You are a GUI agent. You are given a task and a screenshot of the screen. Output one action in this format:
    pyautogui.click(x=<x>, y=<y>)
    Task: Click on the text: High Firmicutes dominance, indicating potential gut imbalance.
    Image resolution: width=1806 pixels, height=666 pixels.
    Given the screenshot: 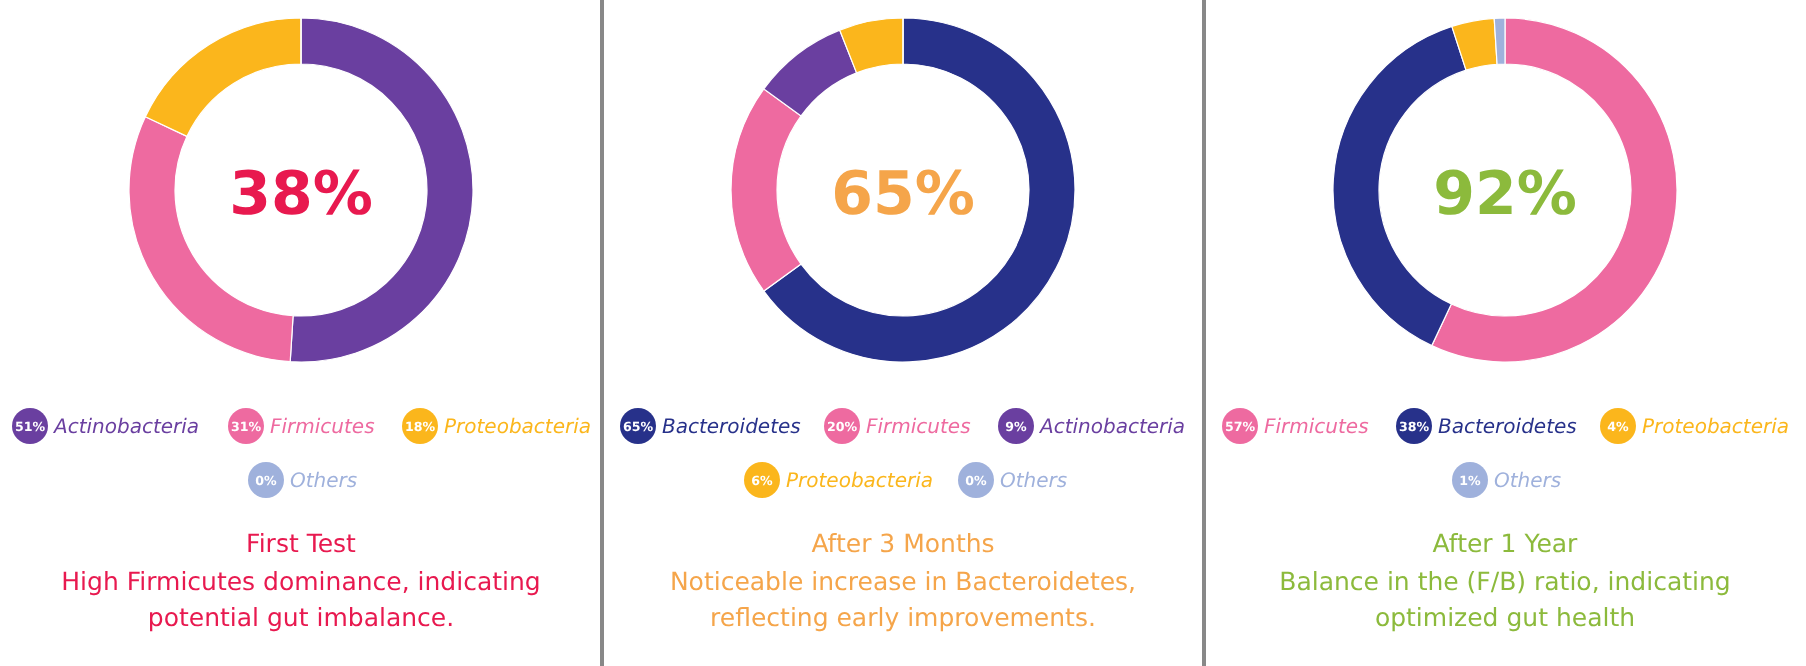 What is the action you would take?
    pyautogui.click(x=301, y=599)
    